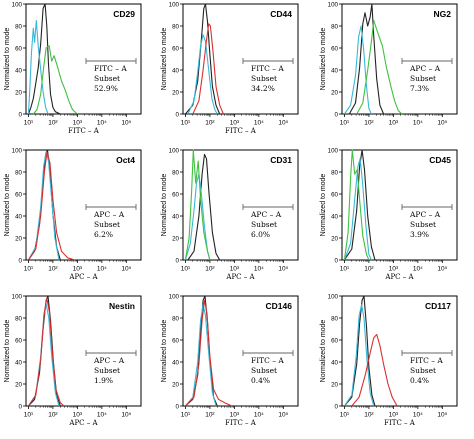 The width and height of the screenshot is (474, 439). I want to click on plot-frame, so click(399, 59).